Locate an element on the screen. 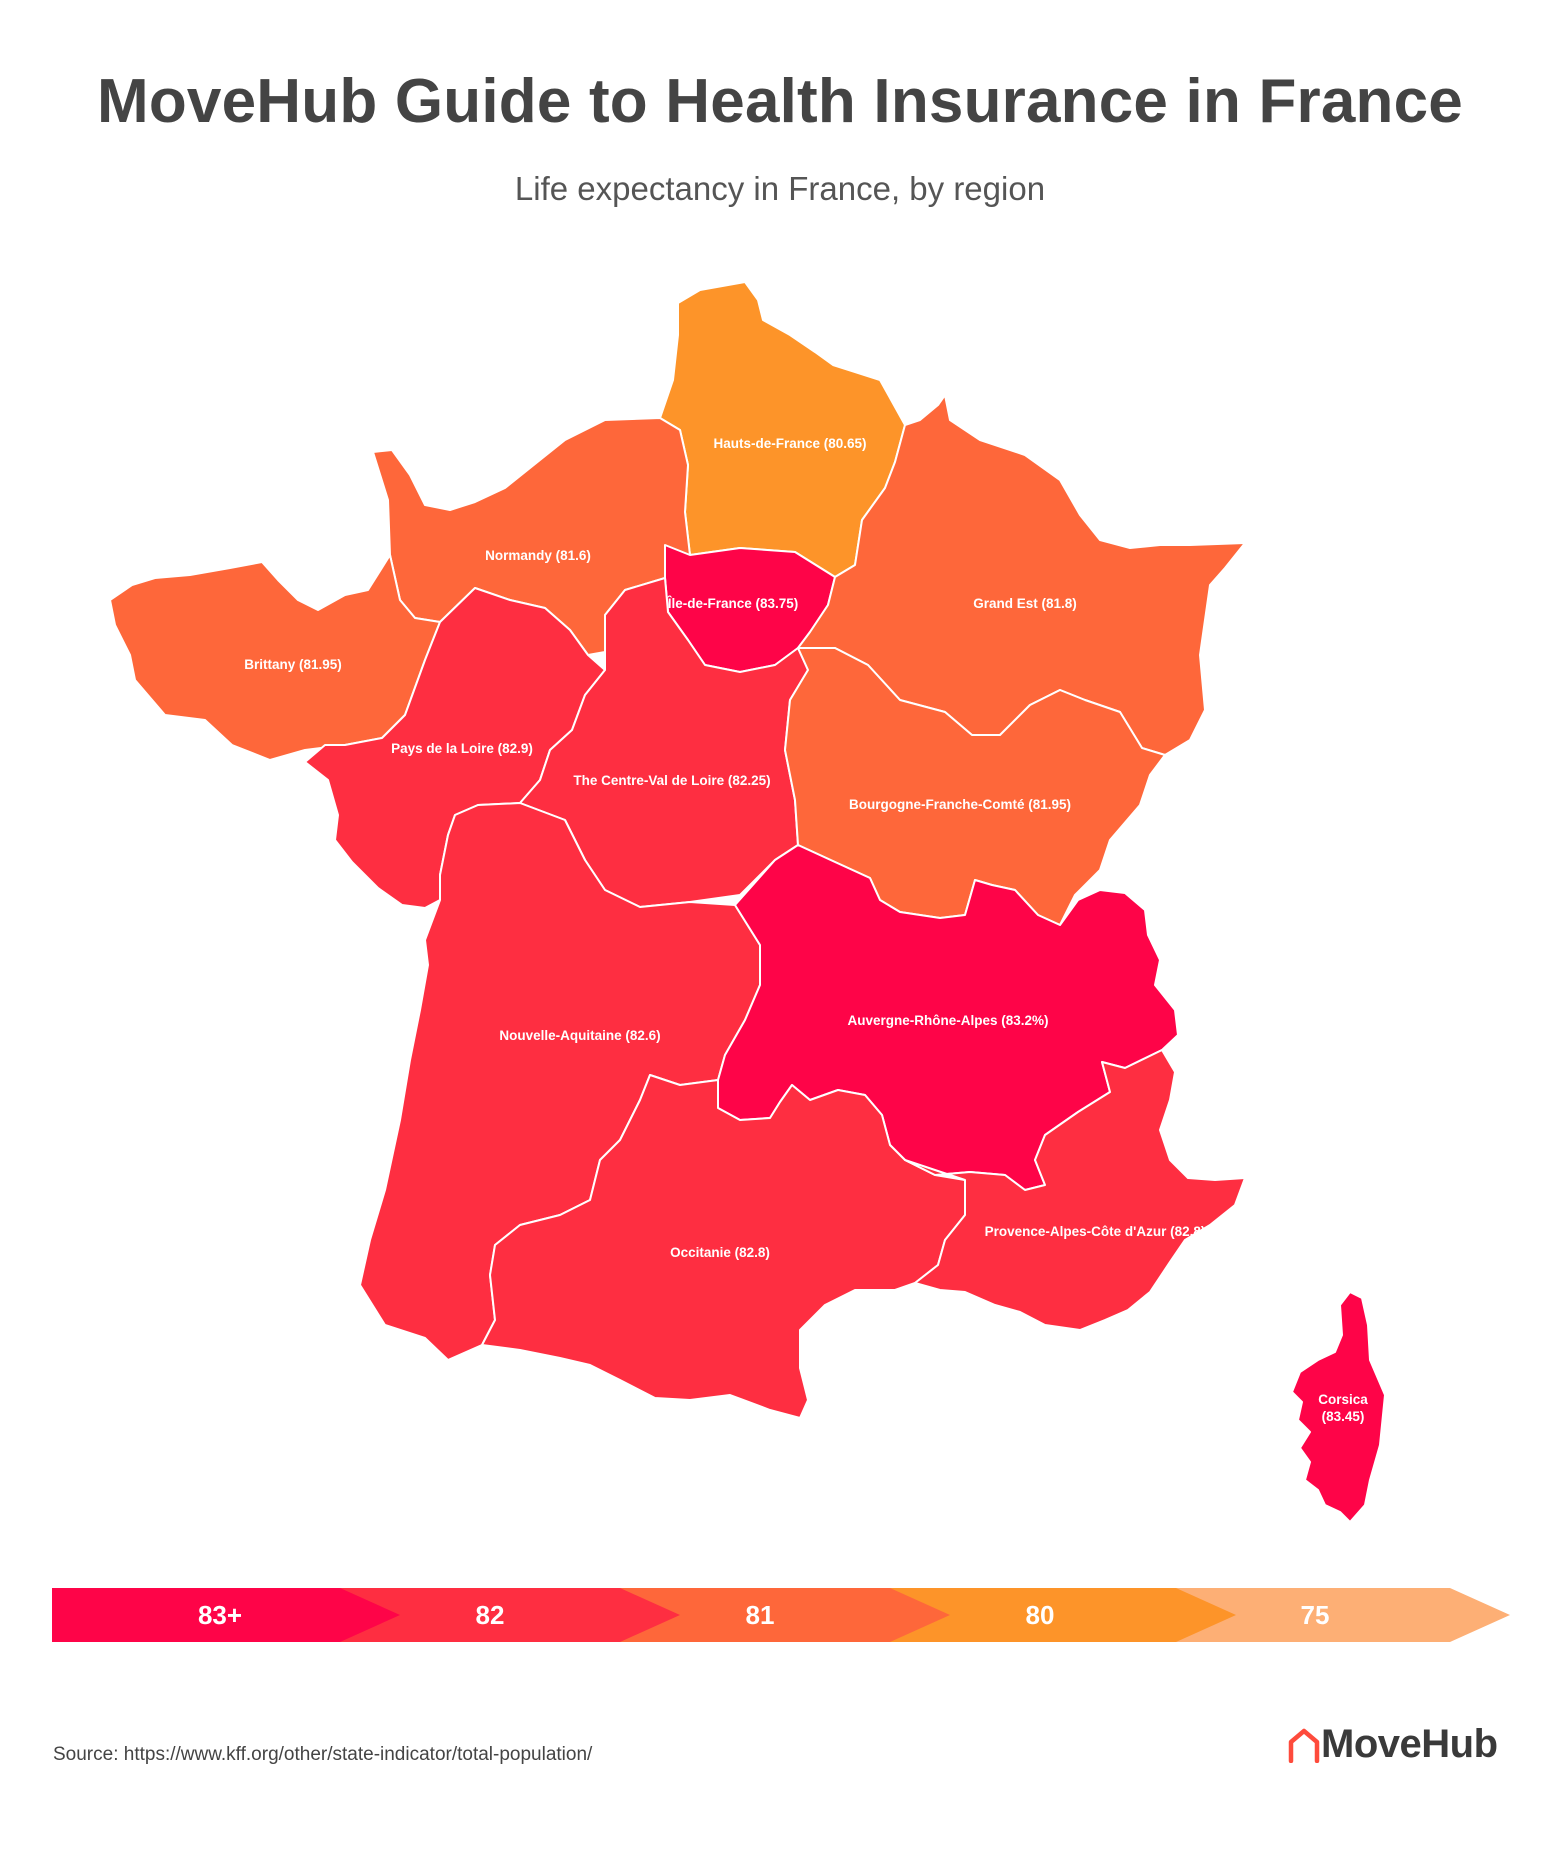 This screenshot has width=1560, height=1856. region-corsica is located at coordinates (1338, 1407).